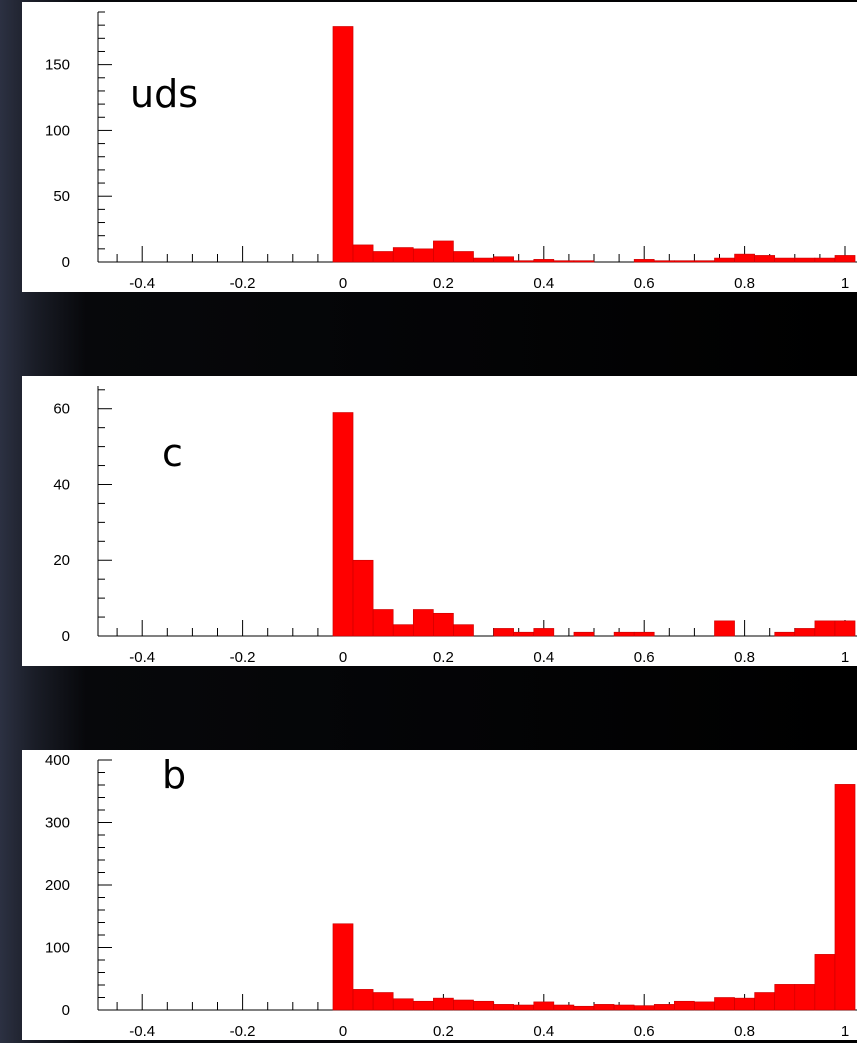 The image size is (857, 1043). What do you see at coordinates (174, 775) in the screenshot?
I see `panel-label: b` at bounding box center [174, 775].